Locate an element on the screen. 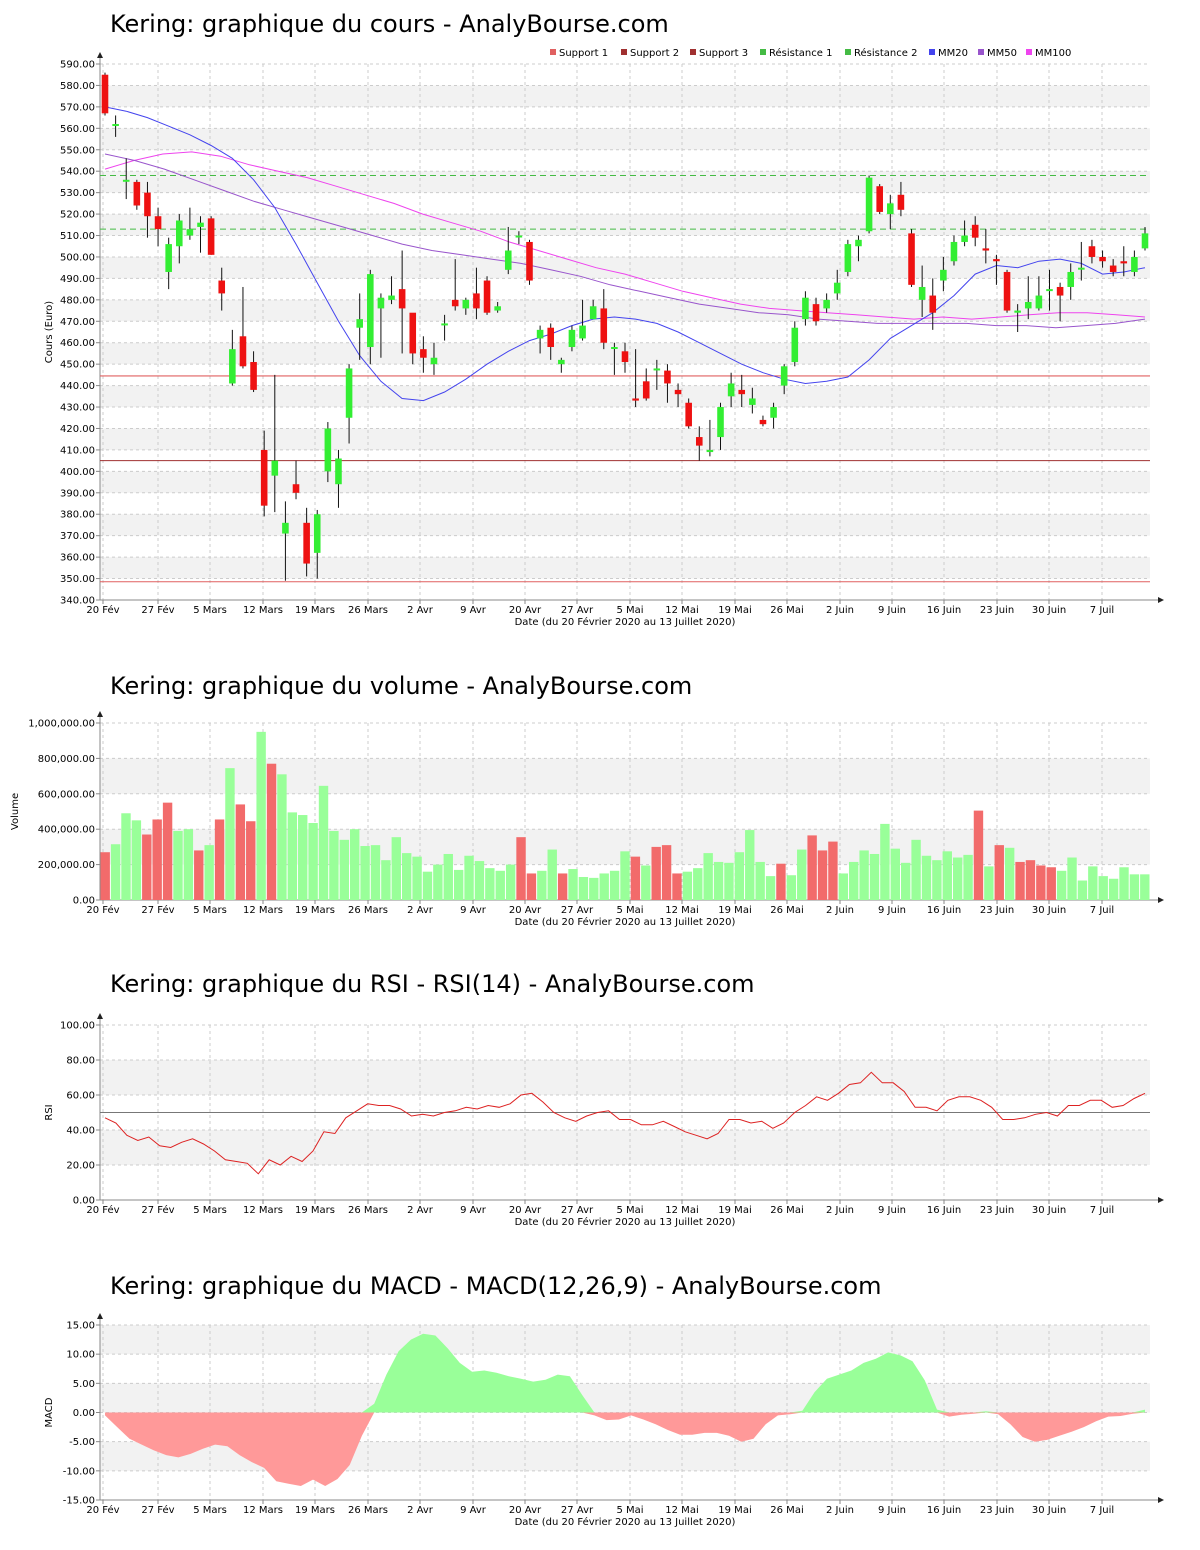 The height and width of the screenshot is (1550, 1200). y-tick-label: 470.00 is located at coordinates (77, 322).